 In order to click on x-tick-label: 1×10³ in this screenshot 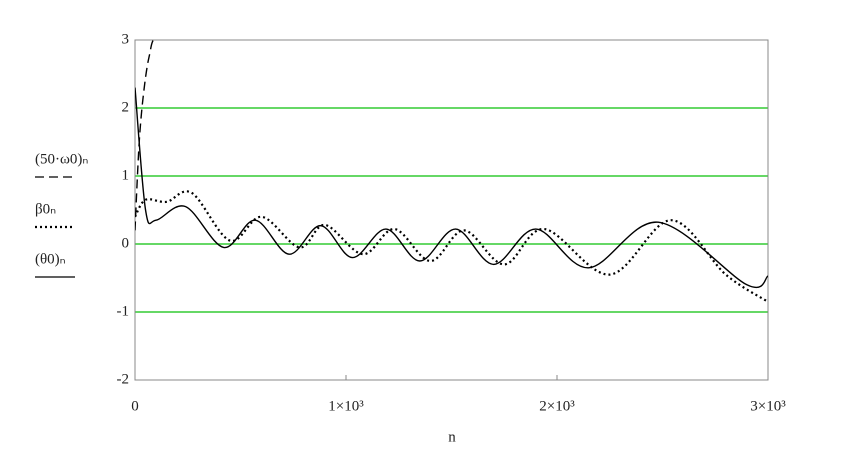, I will do `click(346, 406)`.